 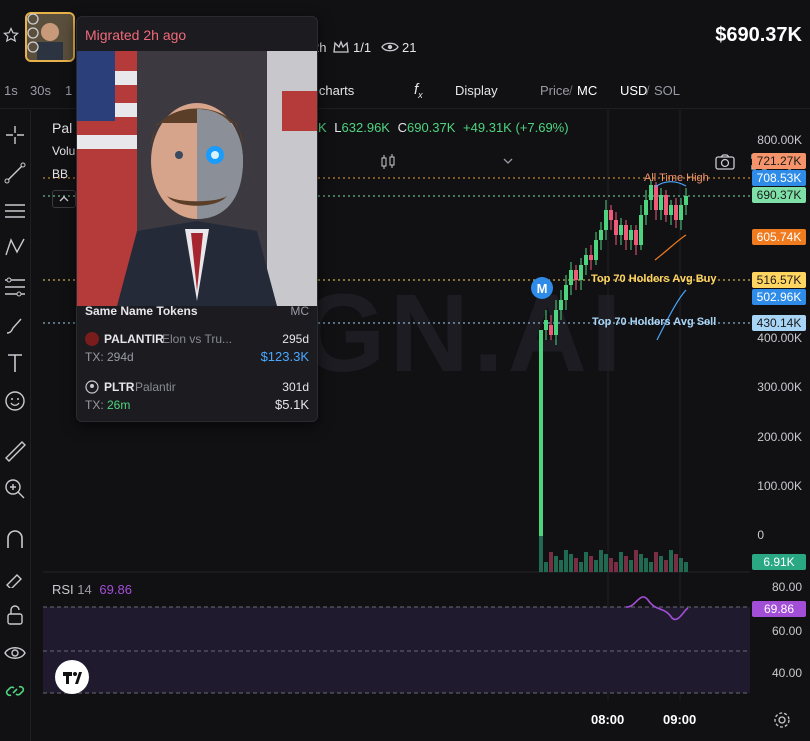 I want to click on trend-line-icon, so click(x=15, y=173).